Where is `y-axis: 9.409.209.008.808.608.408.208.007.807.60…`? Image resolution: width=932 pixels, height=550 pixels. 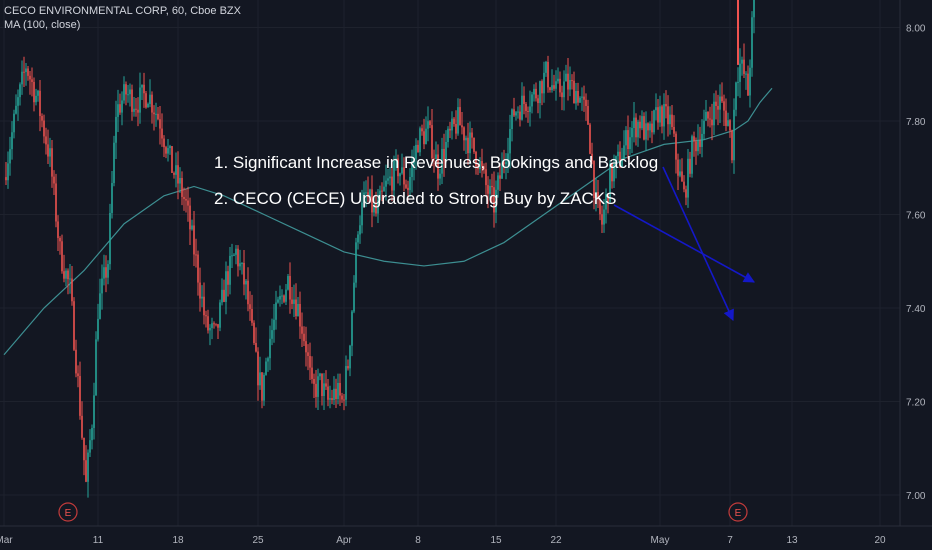 y-axis: 9.409.209.008.808.608.408.208.007.807.60… is located at coordinates (915, 275).